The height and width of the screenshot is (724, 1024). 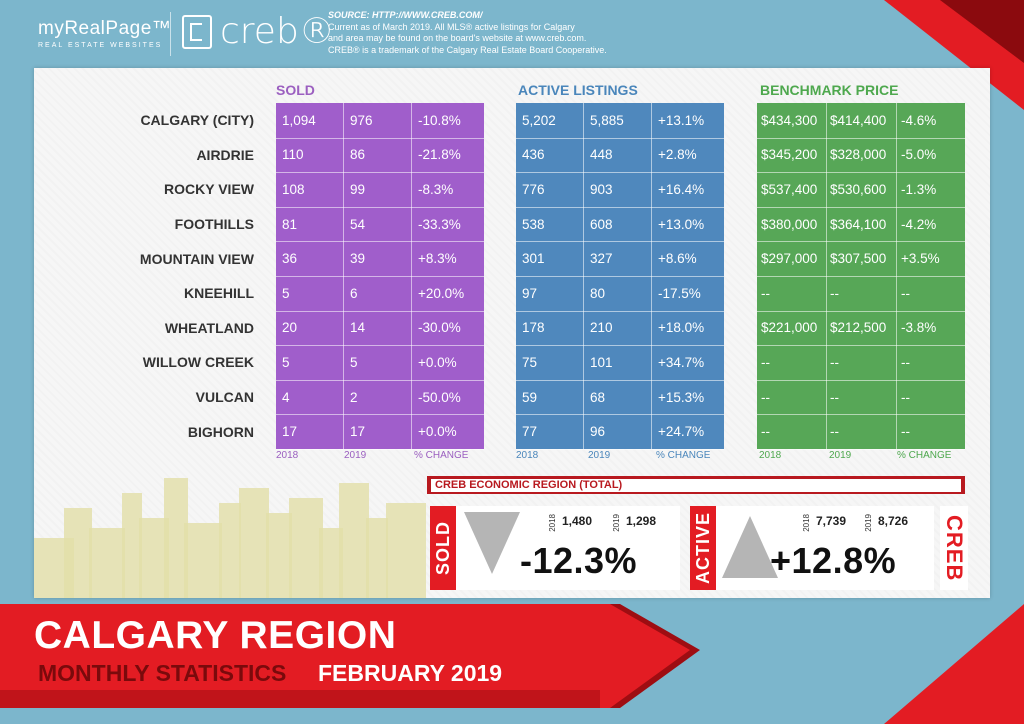 I want to click on active-cell: 436, so click(x=550, y=155).